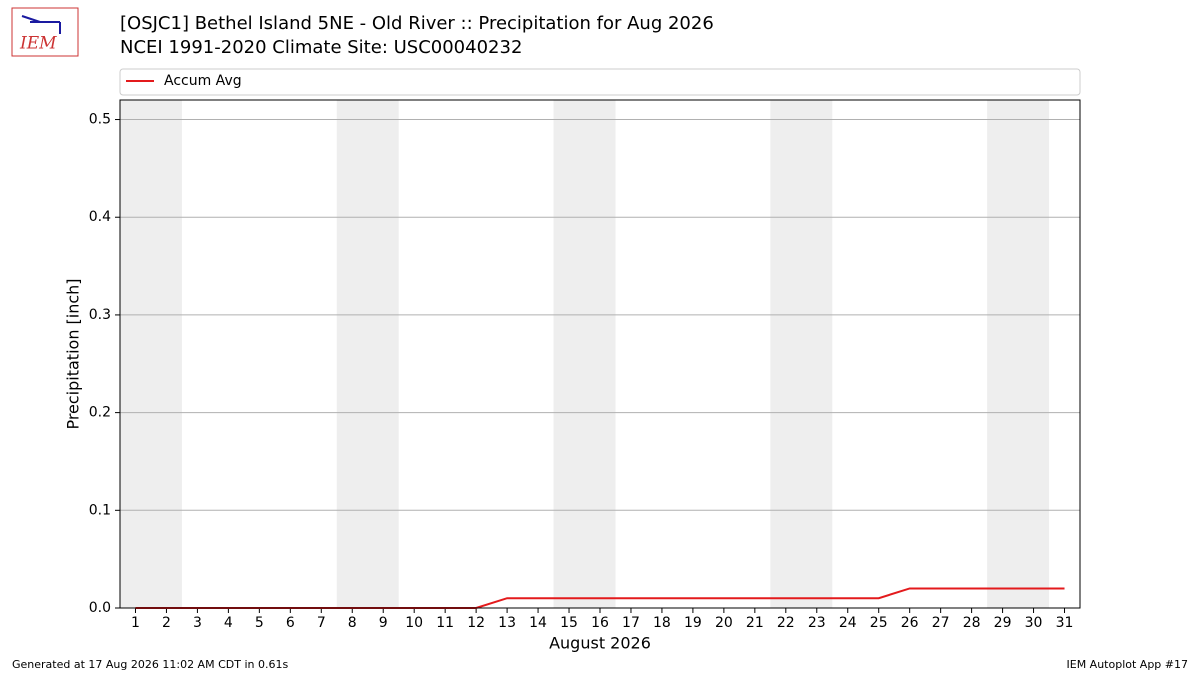 This screenshot has width=1200, height=675. What do you see at coordinates (910, 623) in the screenshot?
I see `x-tick-label: 26` at bounding box center [910, 623].